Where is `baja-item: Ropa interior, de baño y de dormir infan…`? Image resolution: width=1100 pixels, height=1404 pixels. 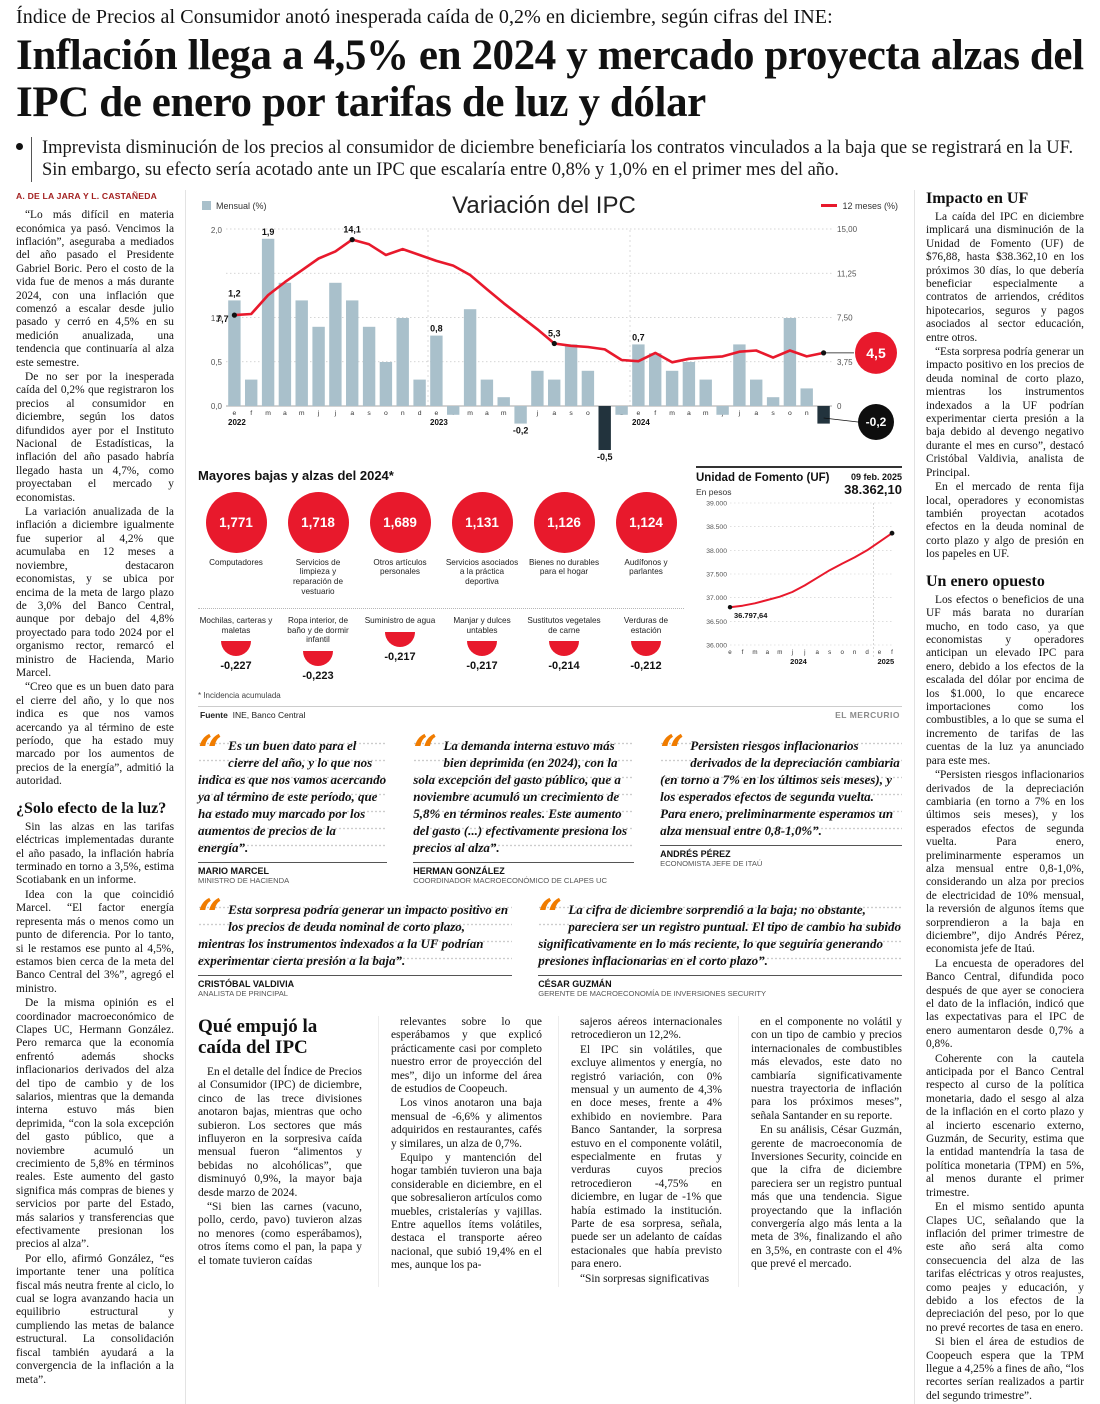 baja-item: Ropa interior, de baño y de dormir infan… is located at coordinates (318, 649).